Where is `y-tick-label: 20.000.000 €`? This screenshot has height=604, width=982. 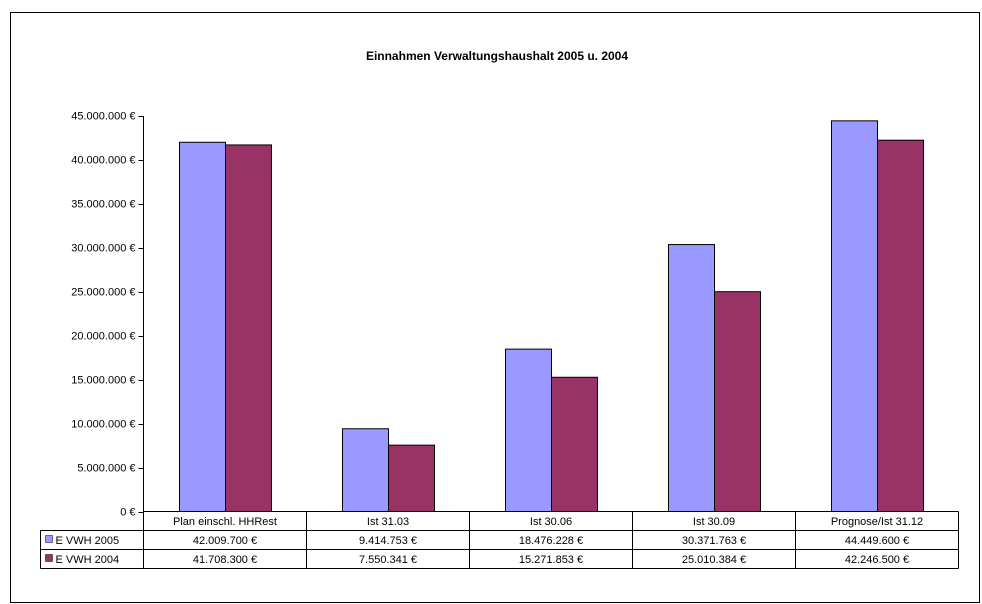 y-tick-label: 20.000.000 € is located at coordinates (103, 336).